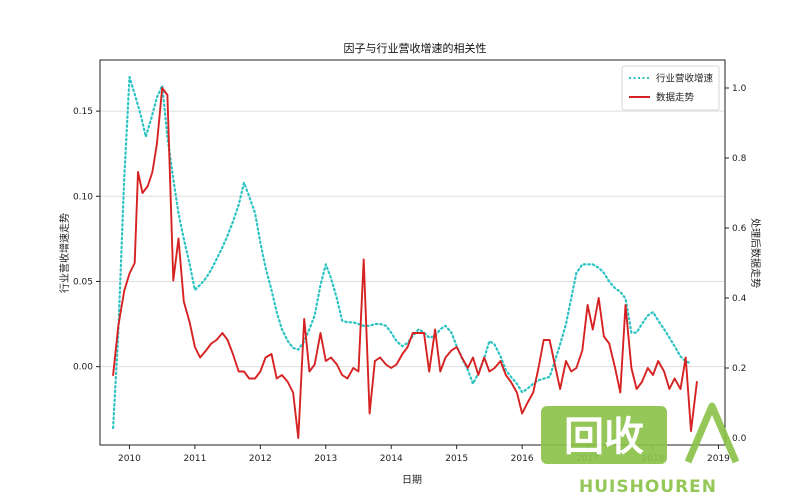 This screenshot has height=500, width=800. I want to click on watermark: 回收 HUISHOUREN, so click(640, 449).